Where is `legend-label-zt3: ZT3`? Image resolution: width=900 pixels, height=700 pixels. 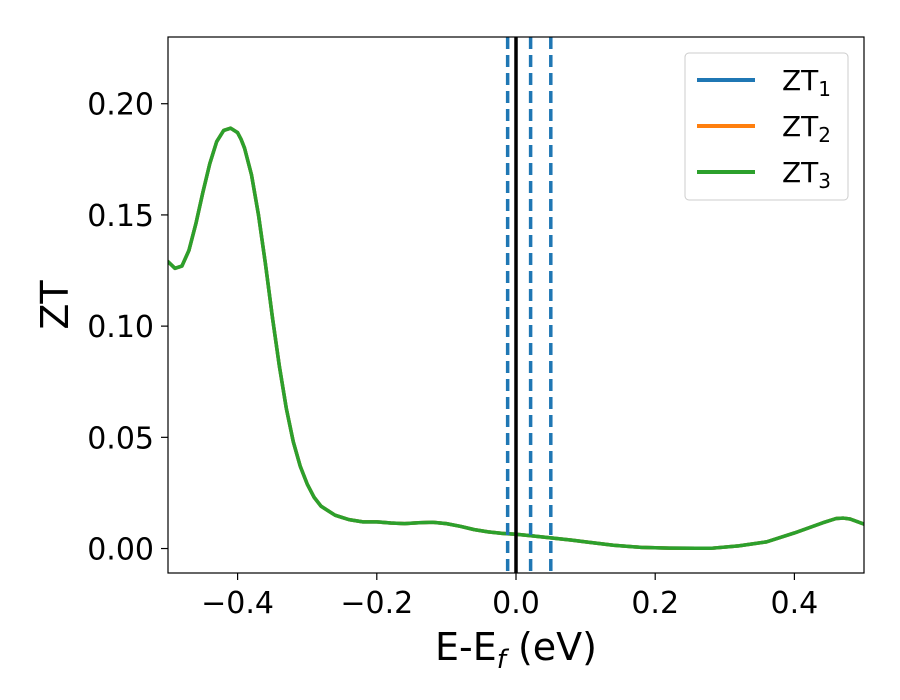
legend-label-zt3: ZT3 is located at coordinates (806, 174).